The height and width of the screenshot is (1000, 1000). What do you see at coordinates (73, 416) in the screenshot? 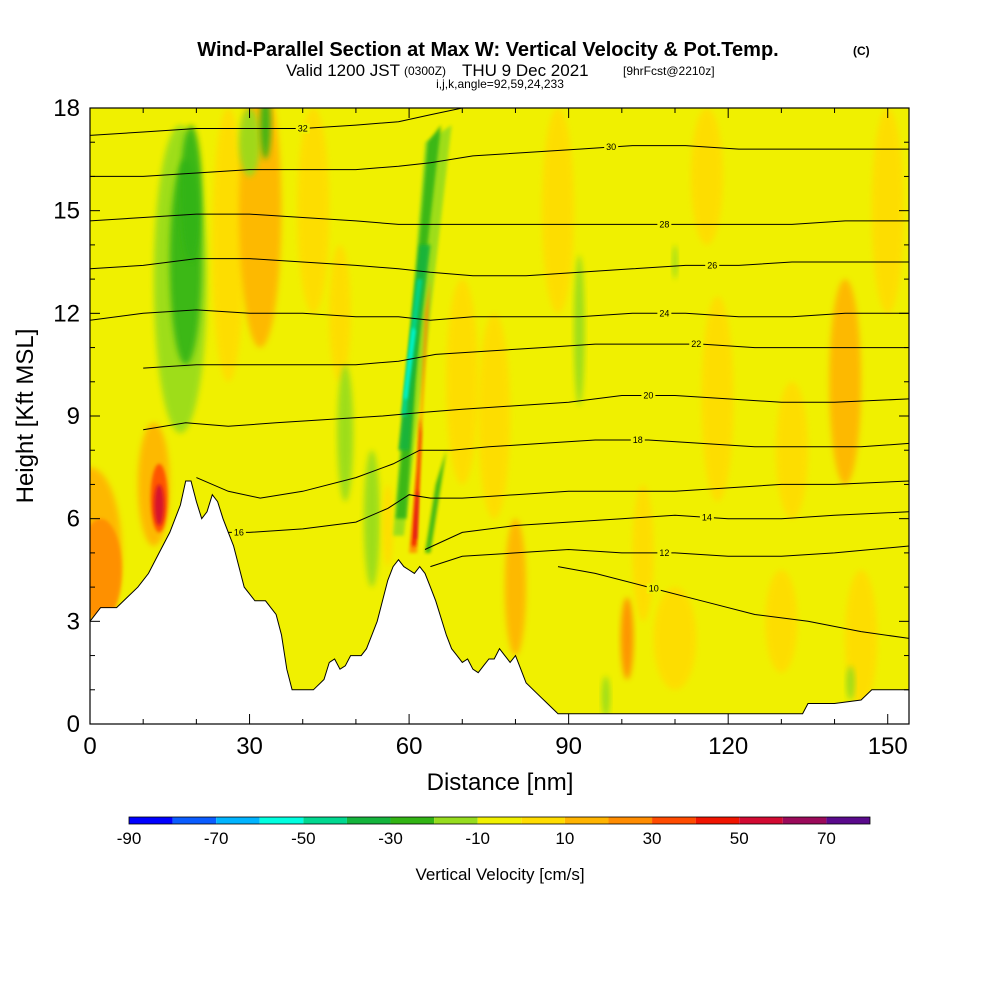
I see `y-tick-label: 9` at bounding box center [73, 416].